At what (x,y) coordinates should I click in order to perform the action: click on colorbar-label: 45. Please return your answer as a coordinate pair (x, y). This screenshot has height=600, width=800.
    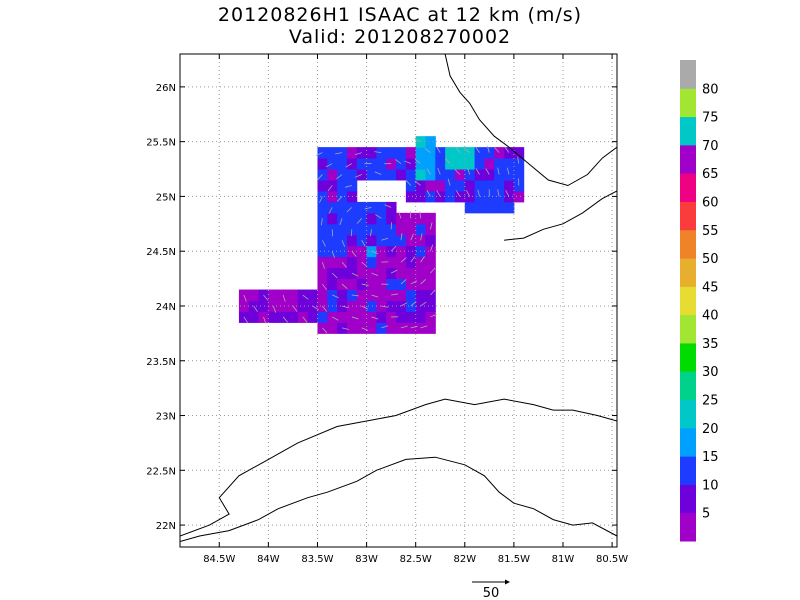
    Looking at the image, I should click on (710, 287).